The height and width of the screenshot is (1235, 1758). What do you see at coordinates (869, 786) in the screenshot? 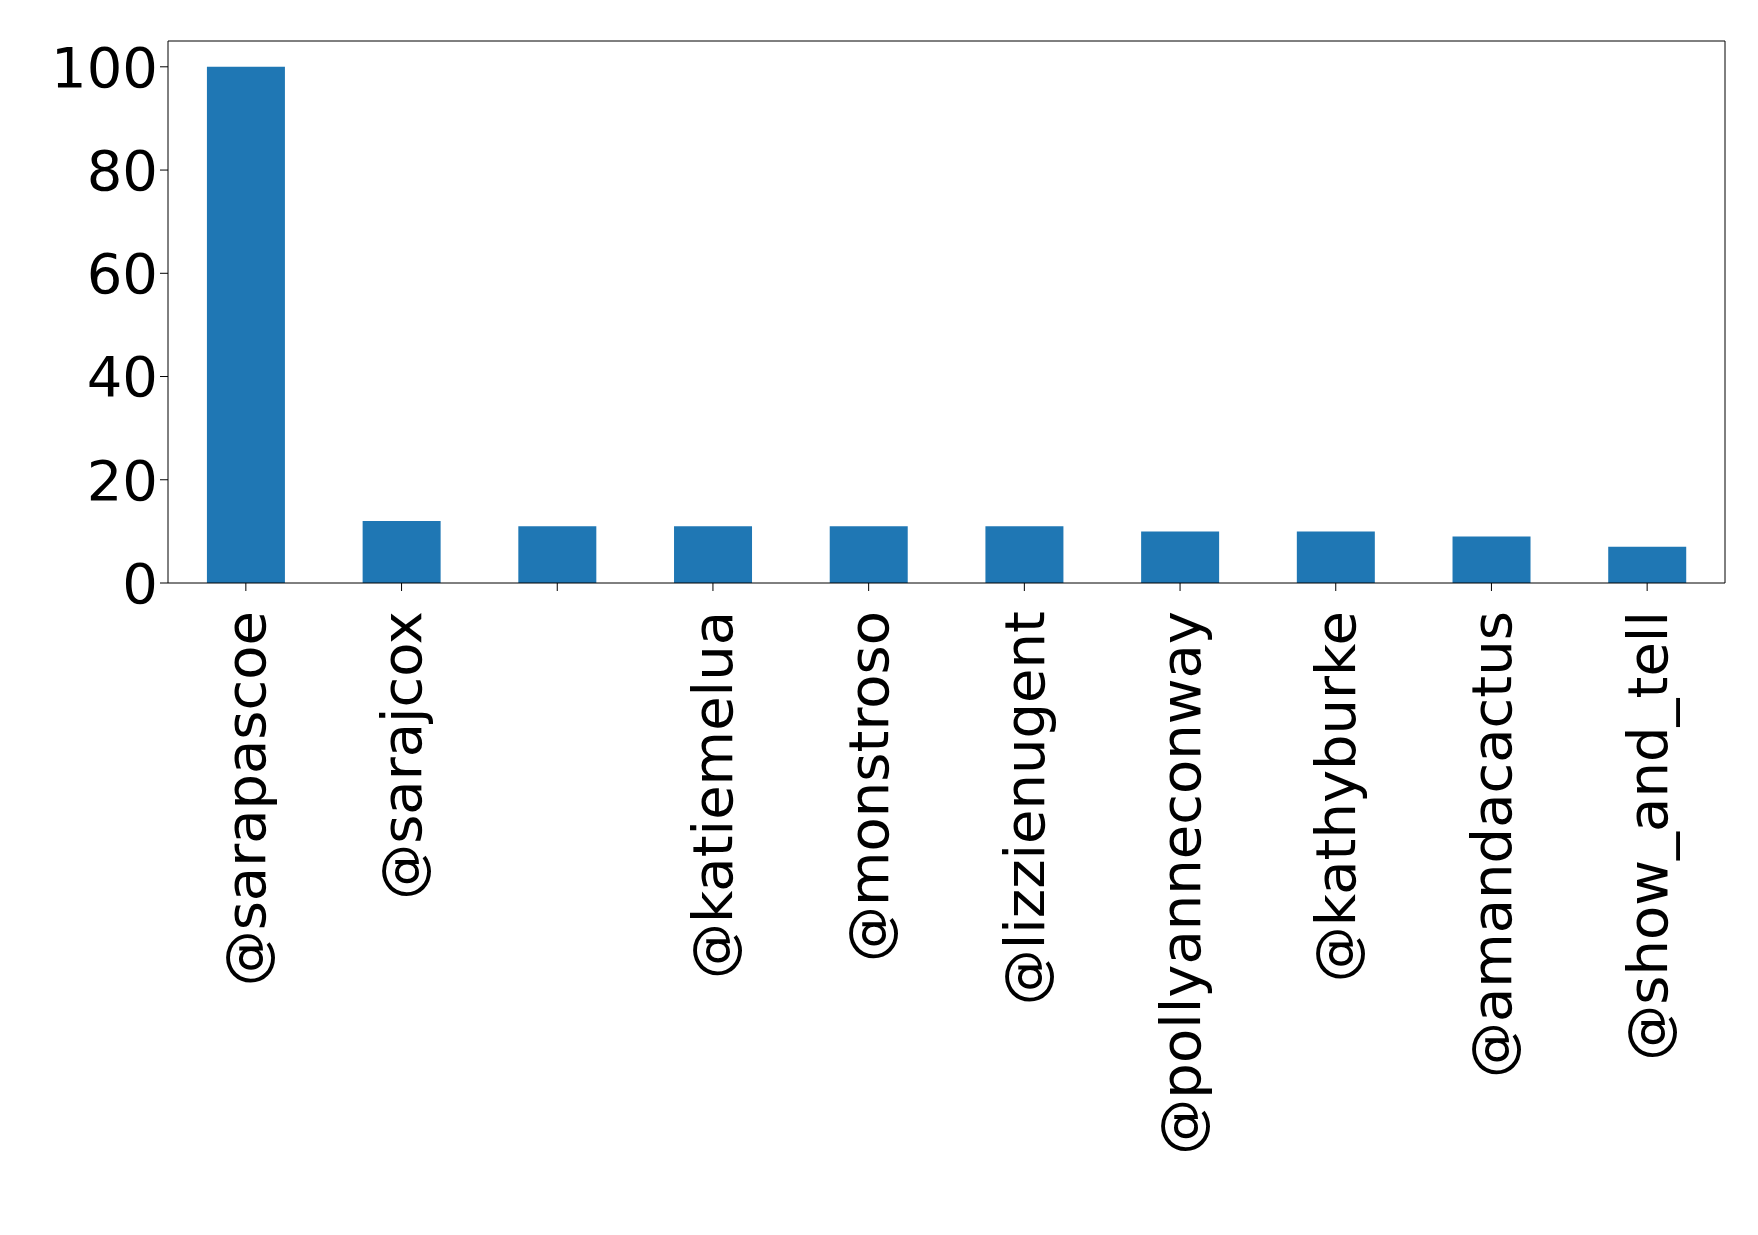
I see `x-tick-label: @monstroso` at bounding box center [869, 786].